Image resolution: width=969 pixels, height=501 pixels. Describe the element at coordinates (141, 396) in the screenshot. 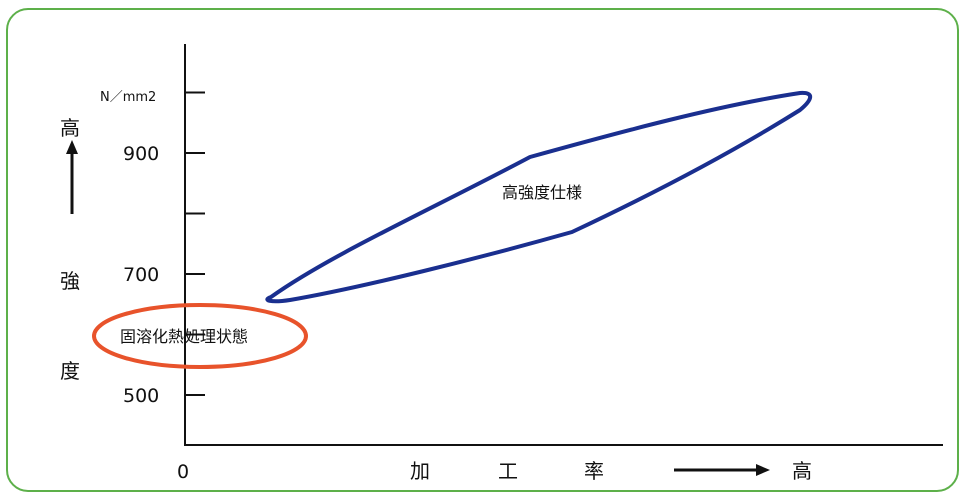

I see `y-tick-label: 500` at that location.